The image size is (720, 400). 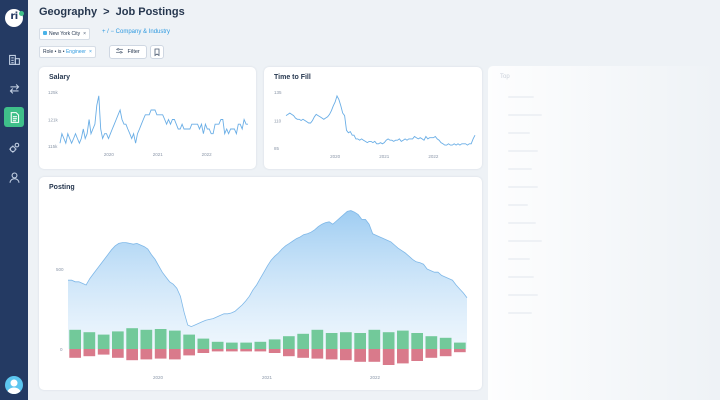 I want to click on nav-buildings-icon, so click(x=14, y=59).